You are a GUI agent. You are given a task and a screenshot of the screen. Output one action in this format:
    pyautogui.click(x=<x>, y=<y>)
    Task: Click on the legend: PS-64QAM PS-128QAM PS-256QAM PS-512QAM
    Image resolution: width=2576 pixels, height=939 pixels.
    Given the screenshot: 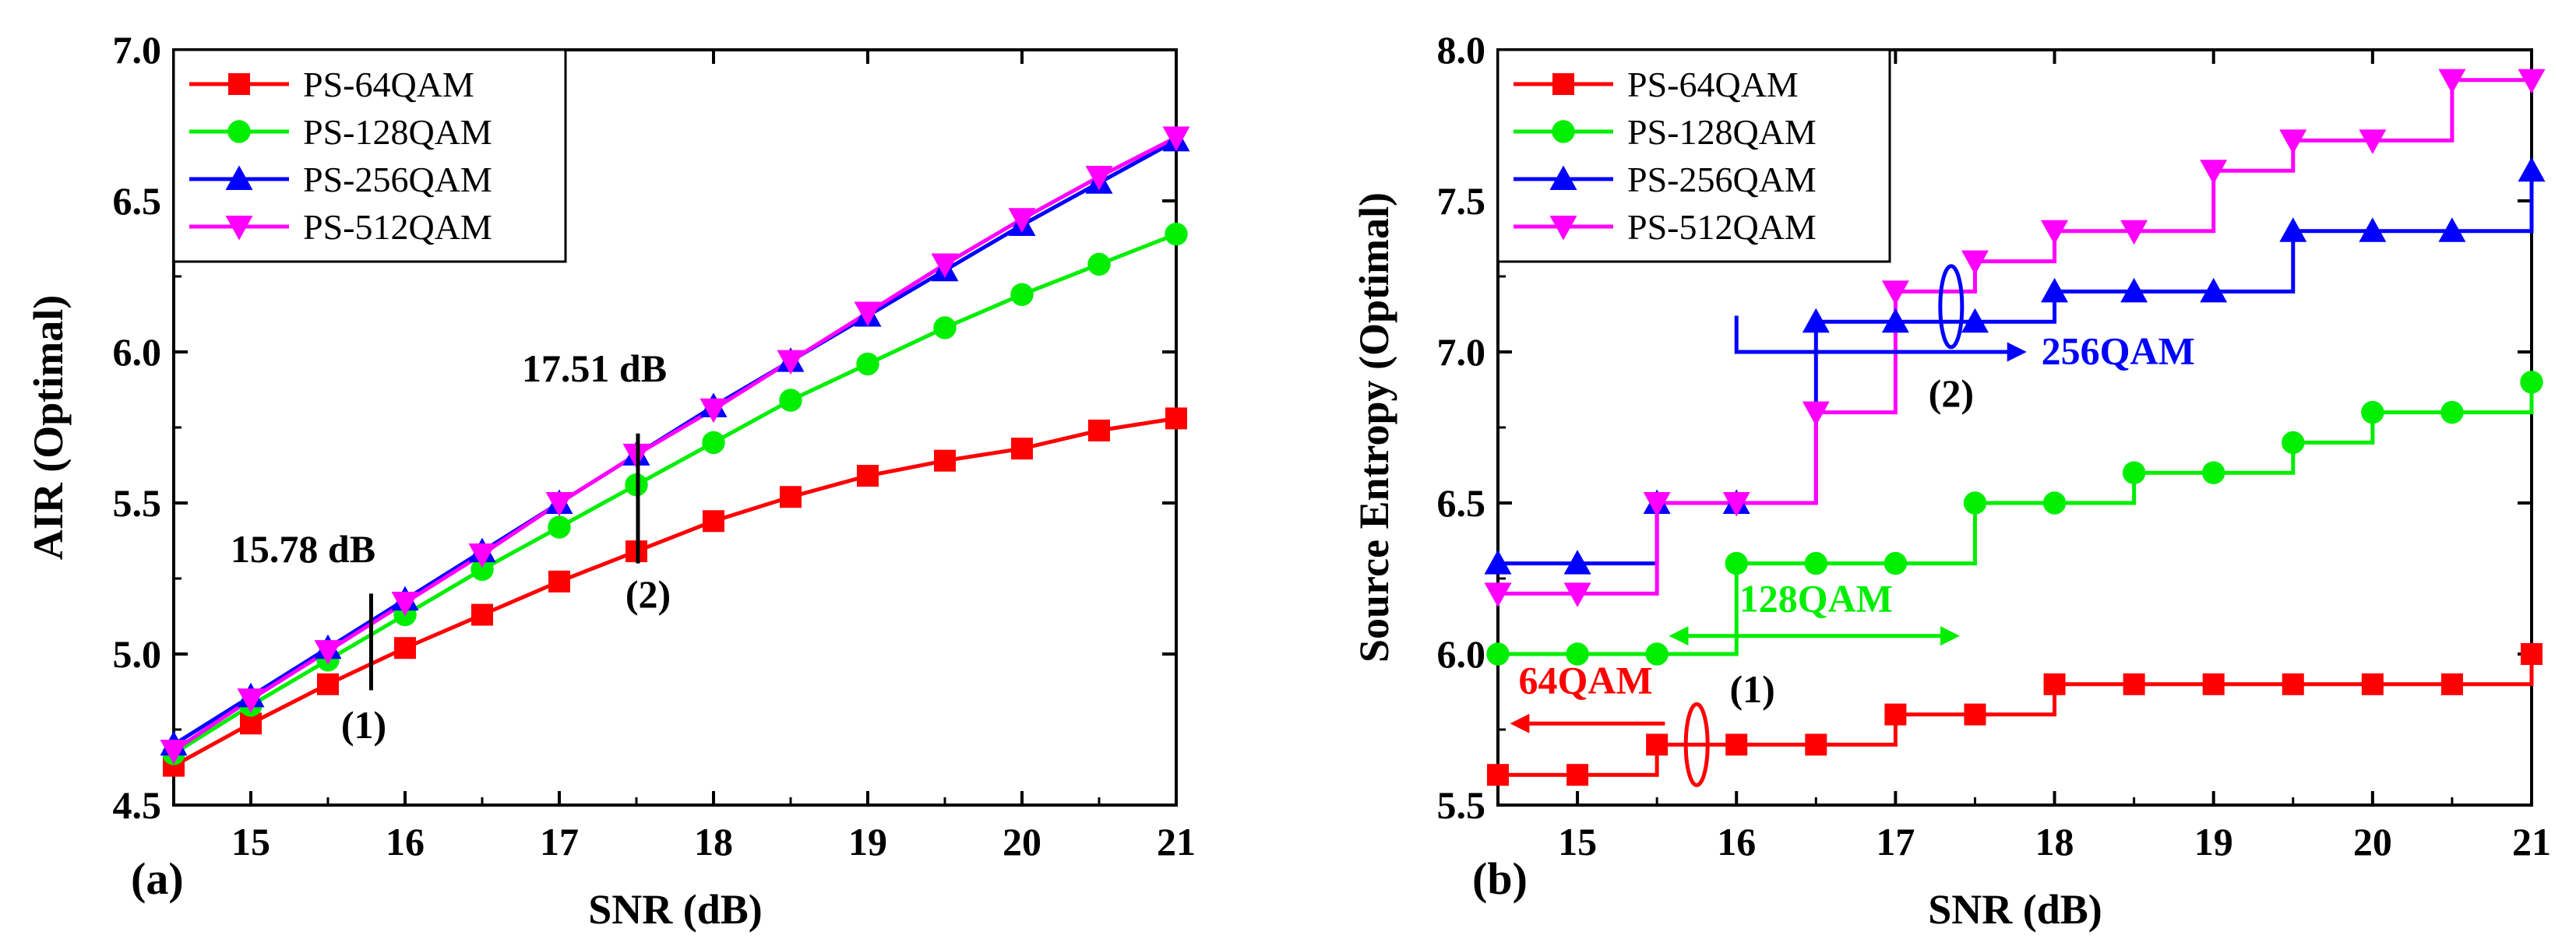 What is the action you would take?
    pyautogui.click(x=1693, y=155)
    